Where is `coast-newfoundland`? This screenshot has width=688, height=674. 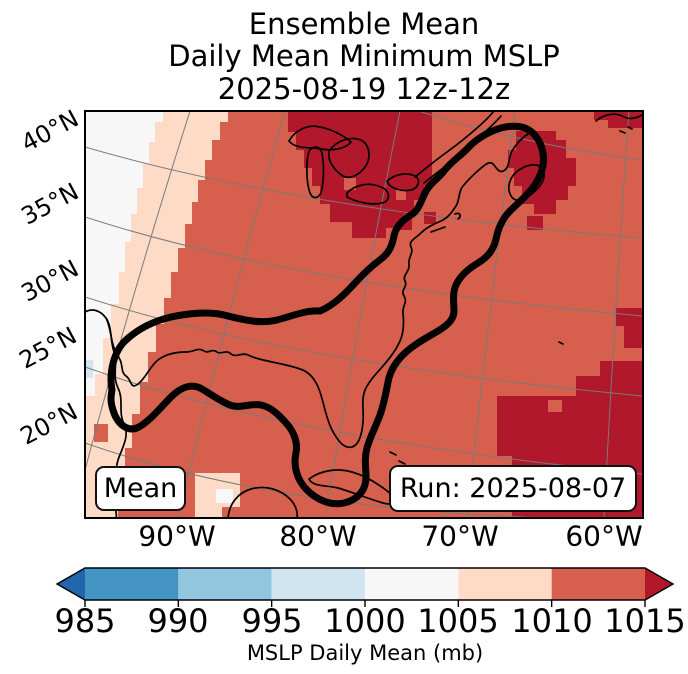 coast-newfoundland is located at coordinates (619, 117).